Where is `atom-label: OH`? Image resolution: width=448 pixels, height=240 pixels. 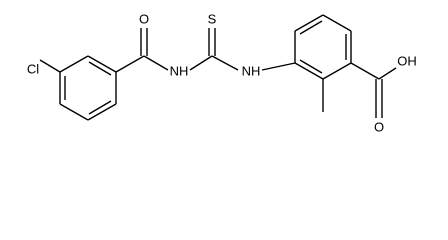
atom-label: OH is located at coordinates (407, 60).